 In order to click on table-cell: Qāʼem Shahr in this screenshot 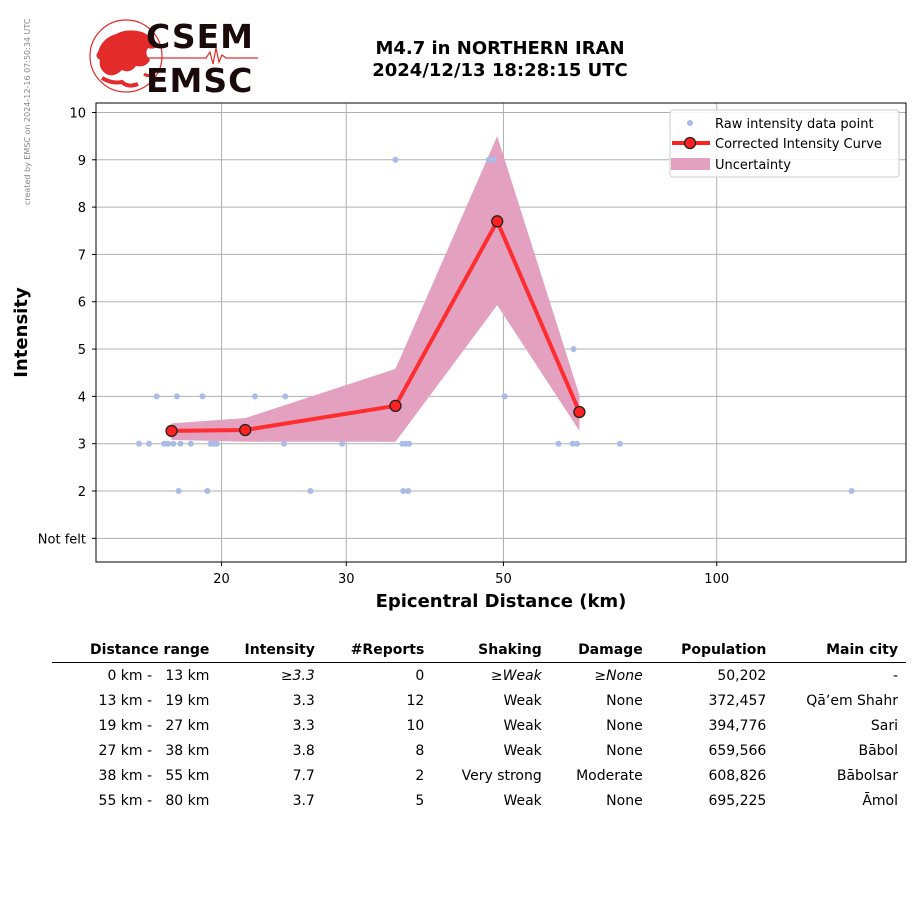, I will do `click(852, 700)`.